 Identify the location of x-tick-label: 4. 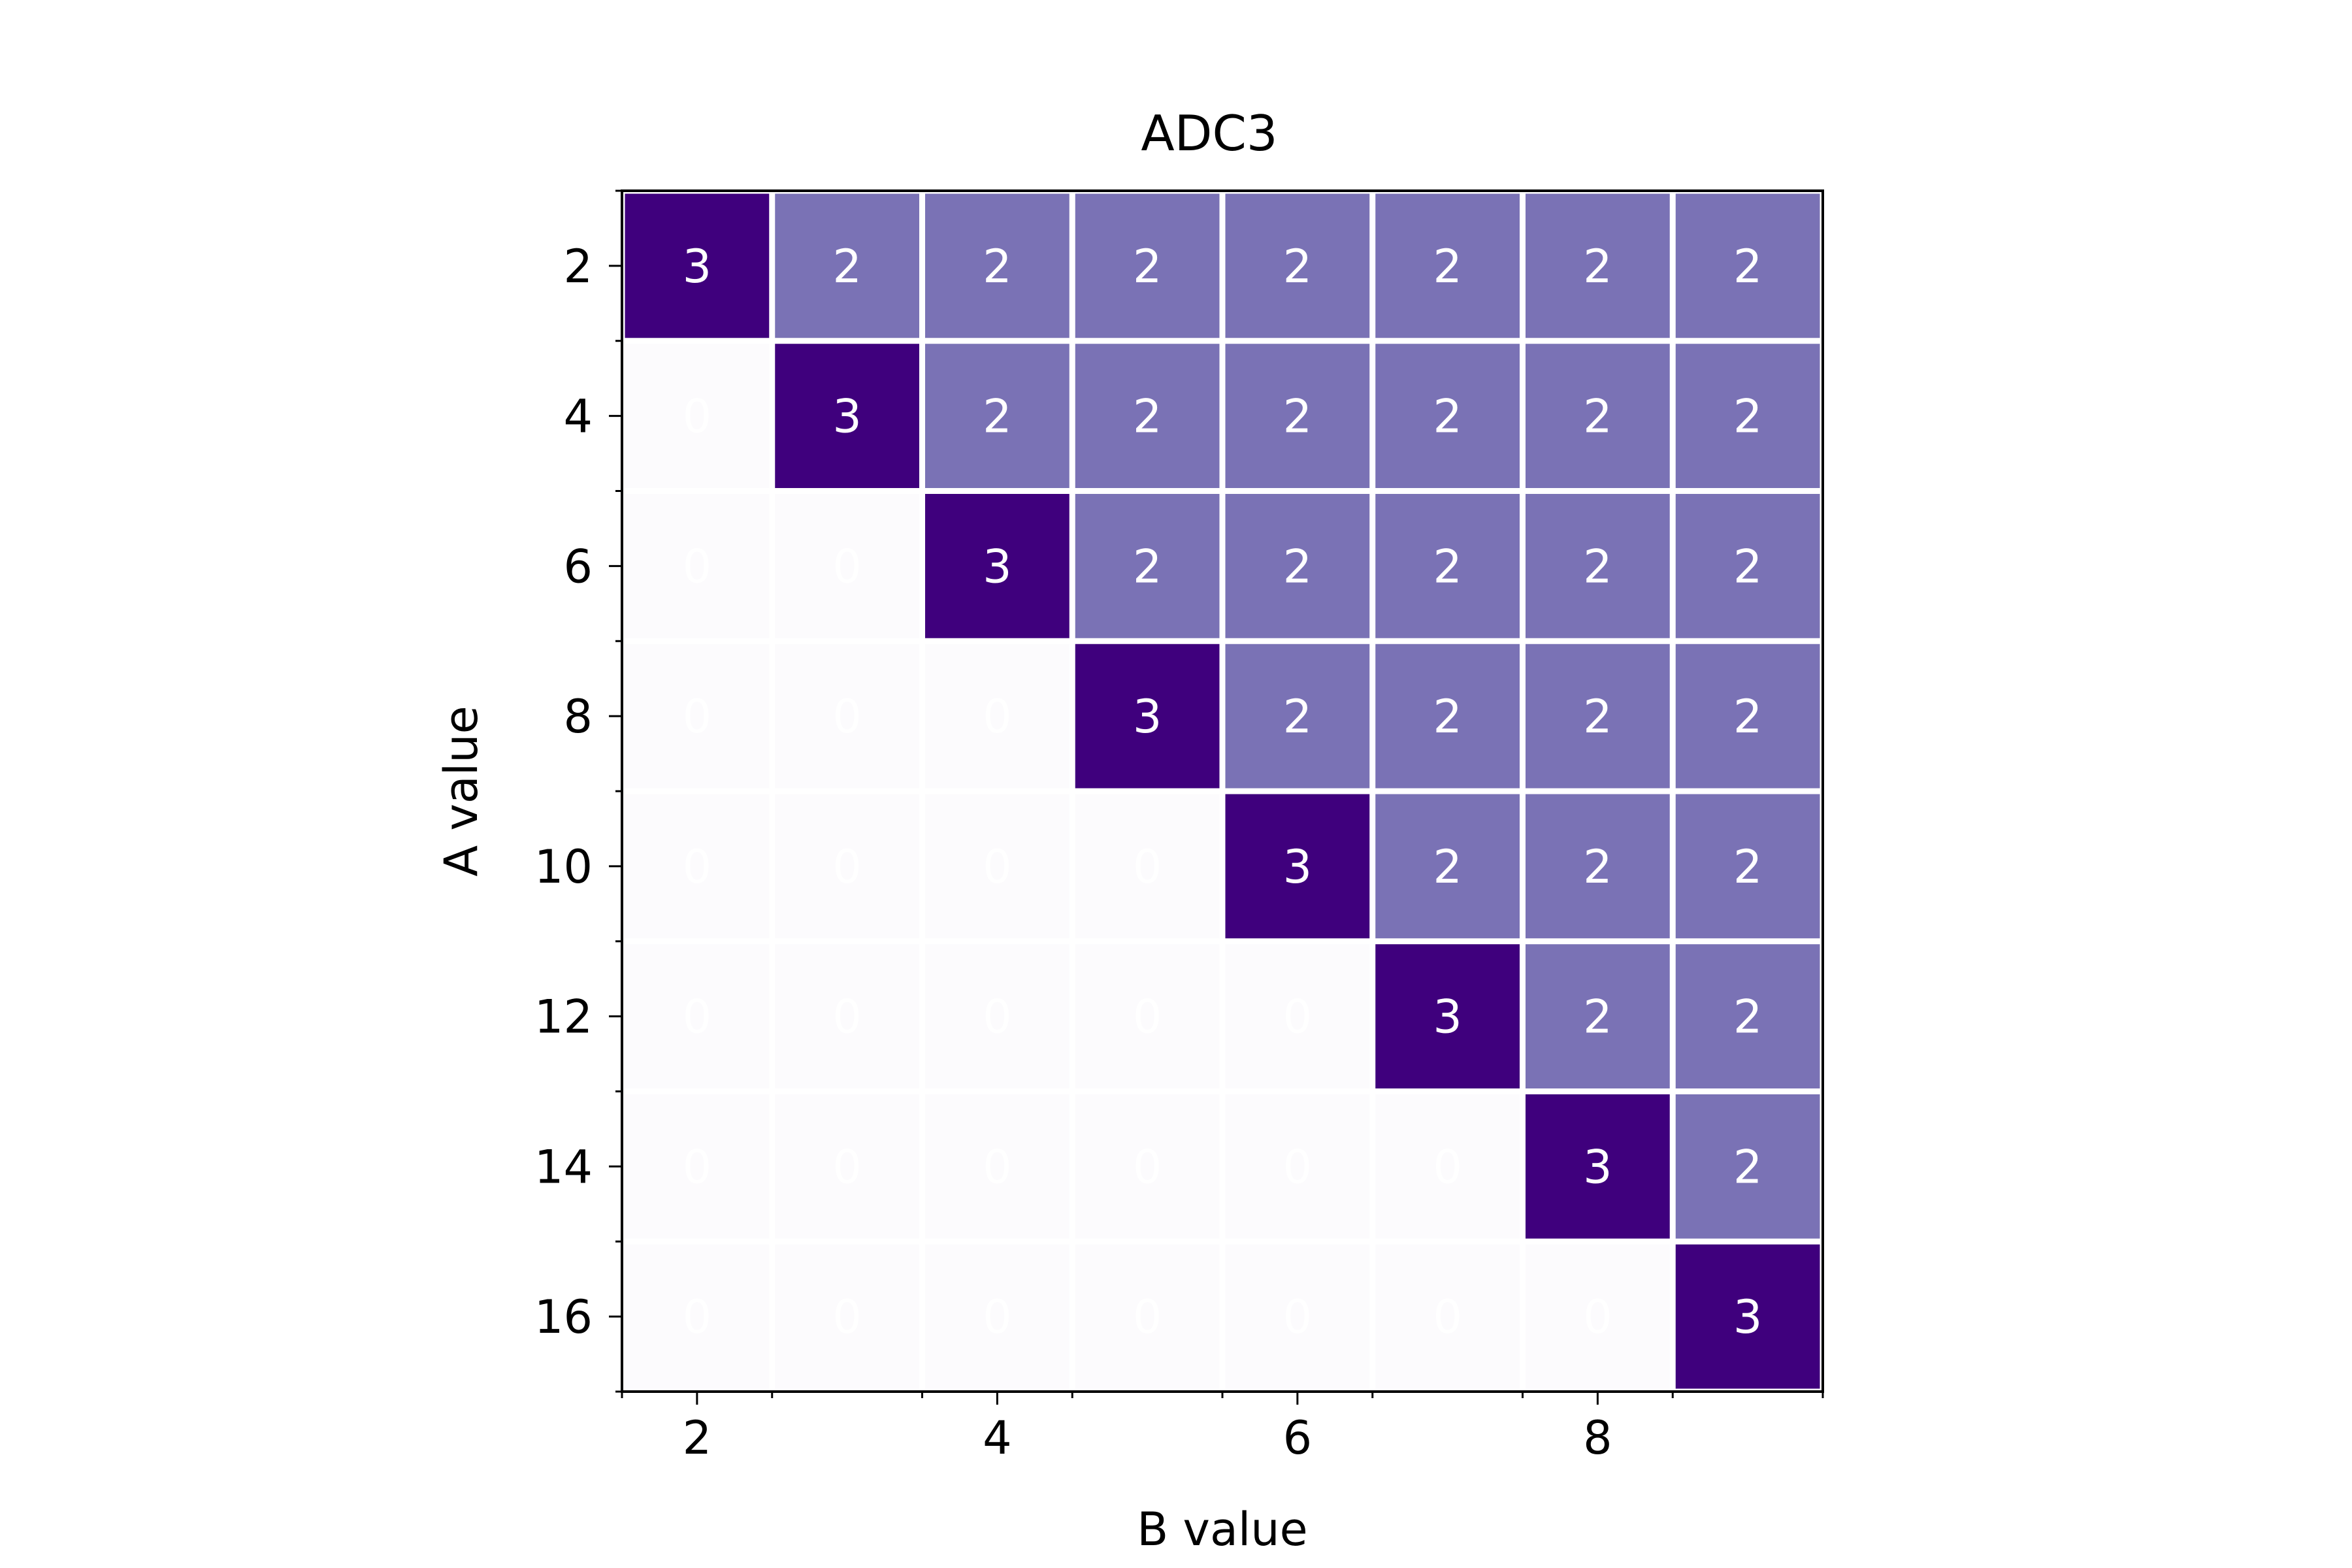
(997, 1438).